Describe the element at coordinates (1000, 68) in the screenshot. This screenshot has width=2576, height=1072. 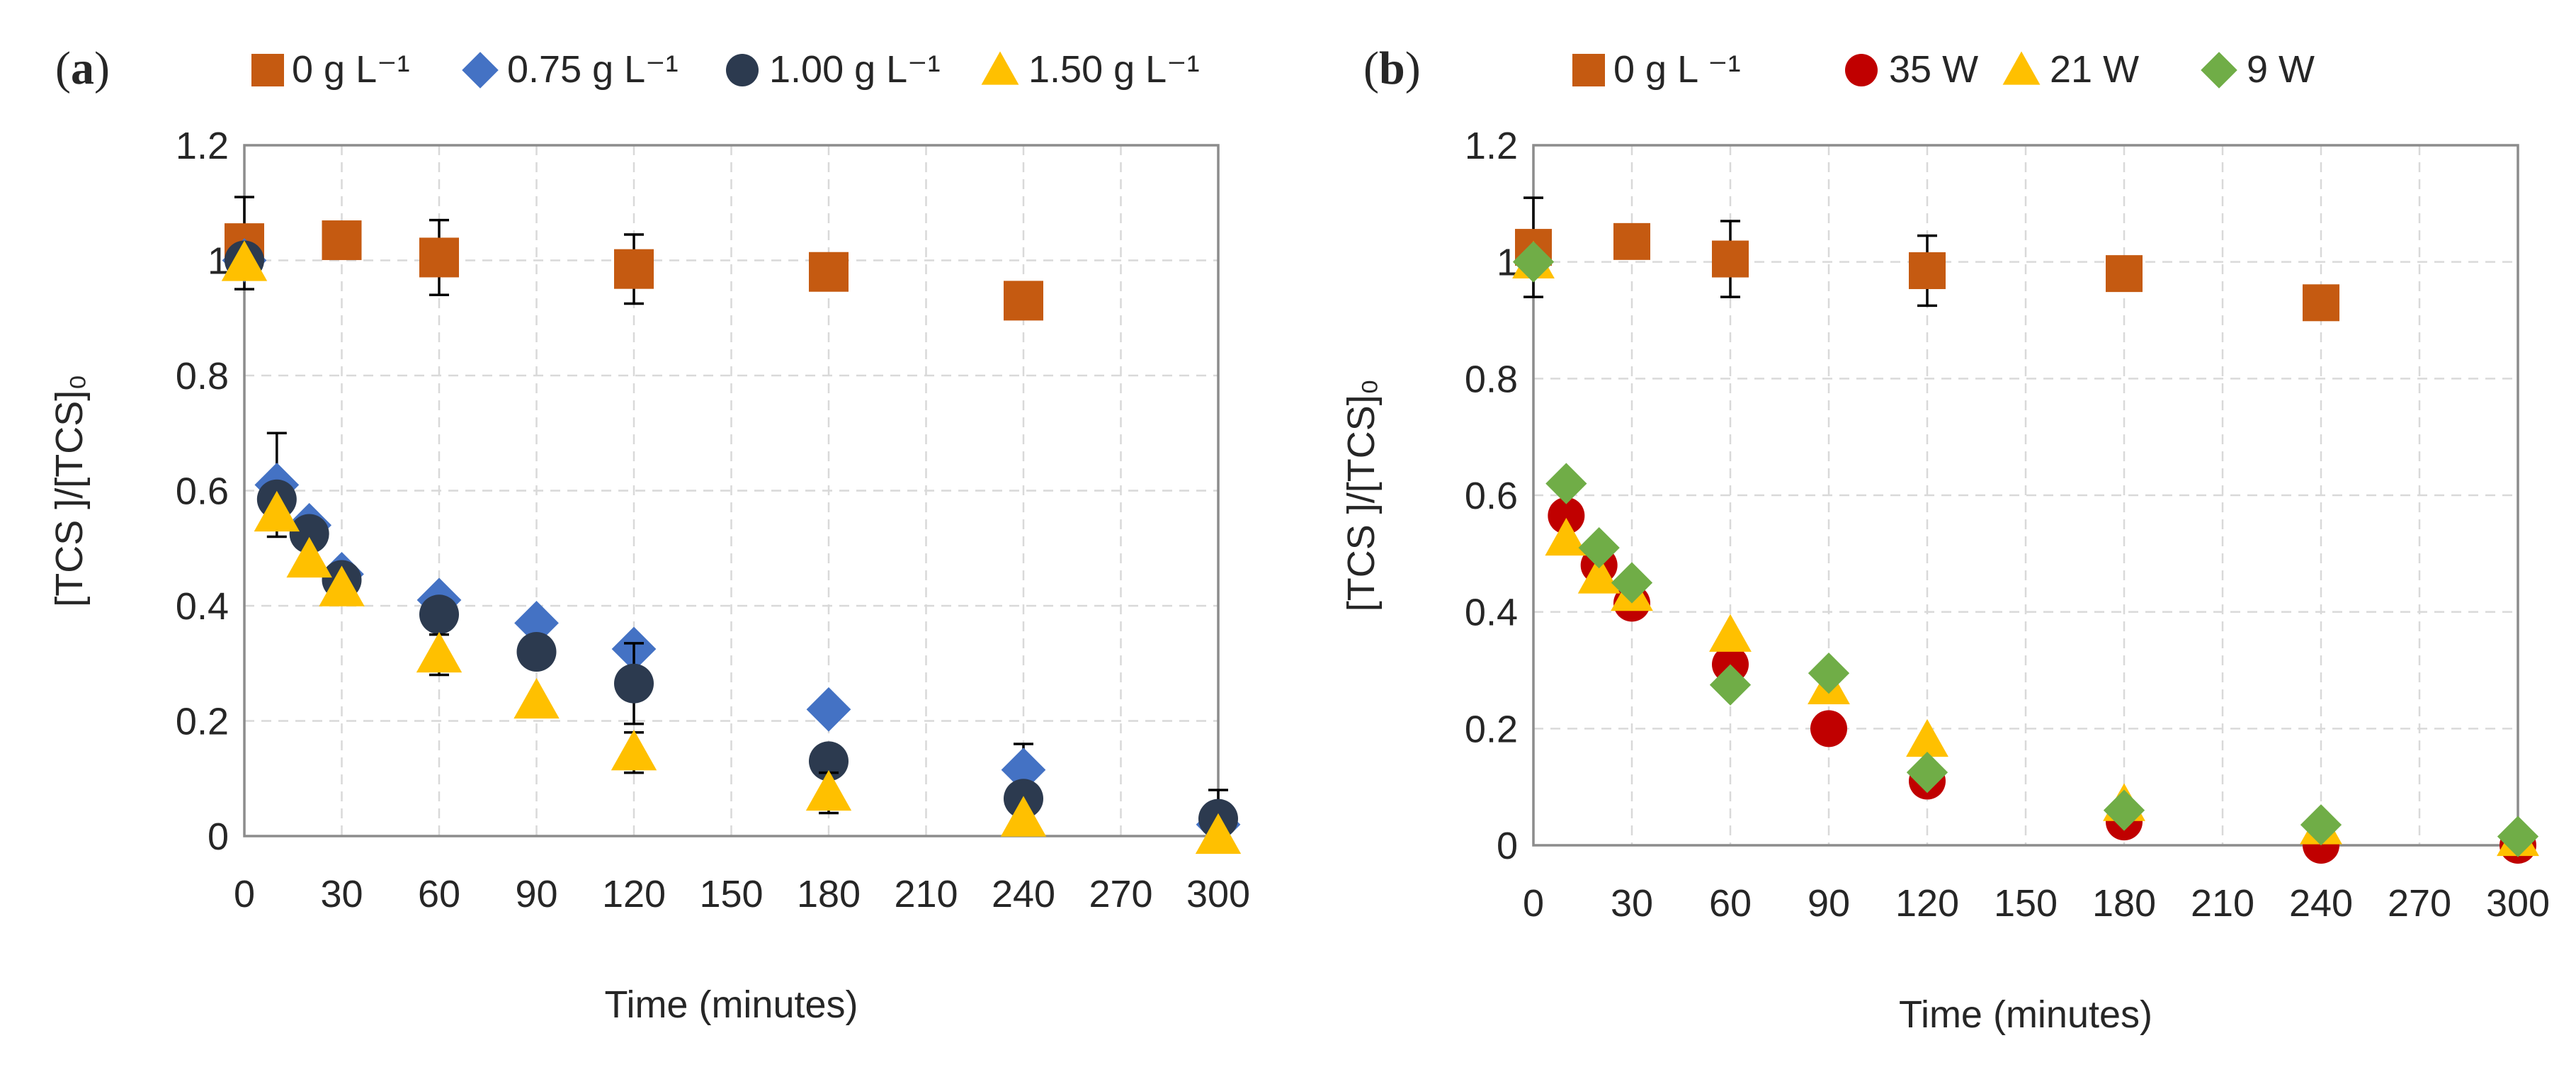
I see `legend-triangle-marker` at that location.